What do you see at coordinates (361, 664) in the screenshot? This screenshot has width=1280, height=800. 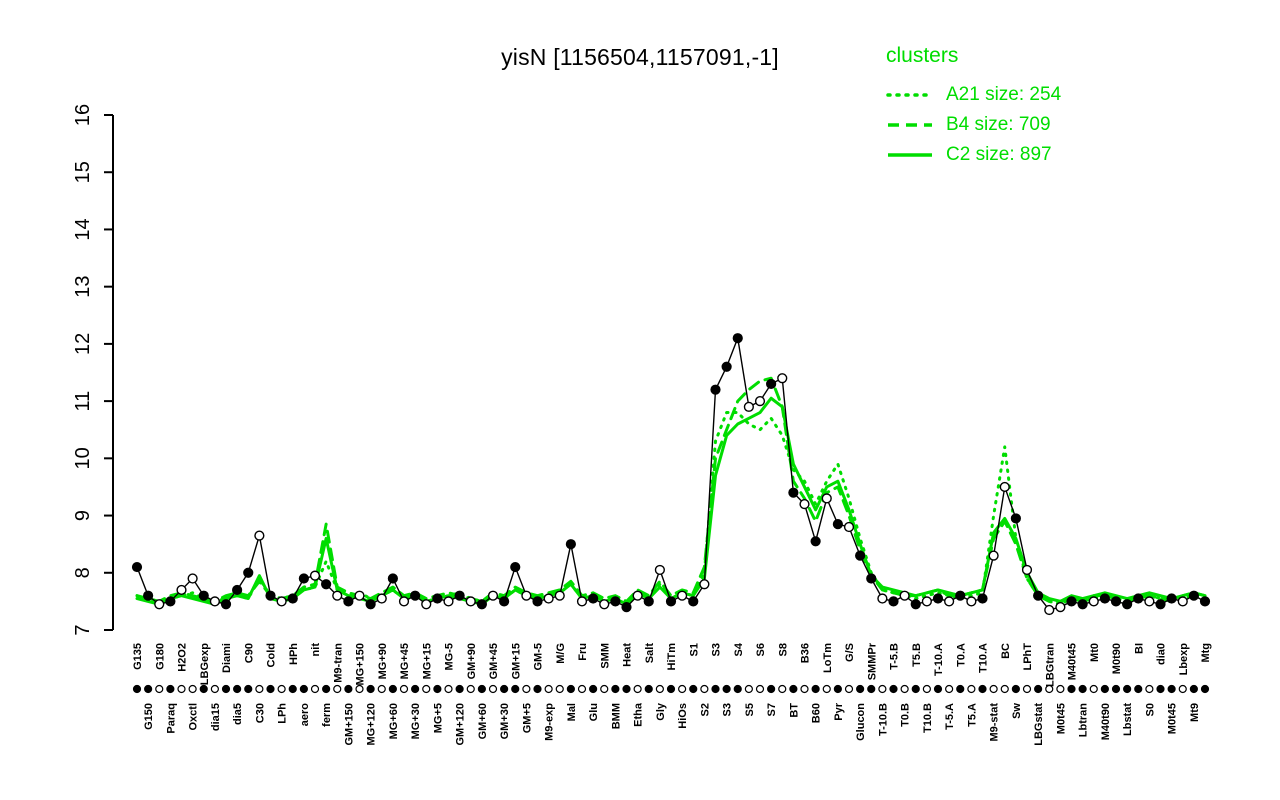 I see `x-axis-label: MG+150` at bounding box center [361, 664].